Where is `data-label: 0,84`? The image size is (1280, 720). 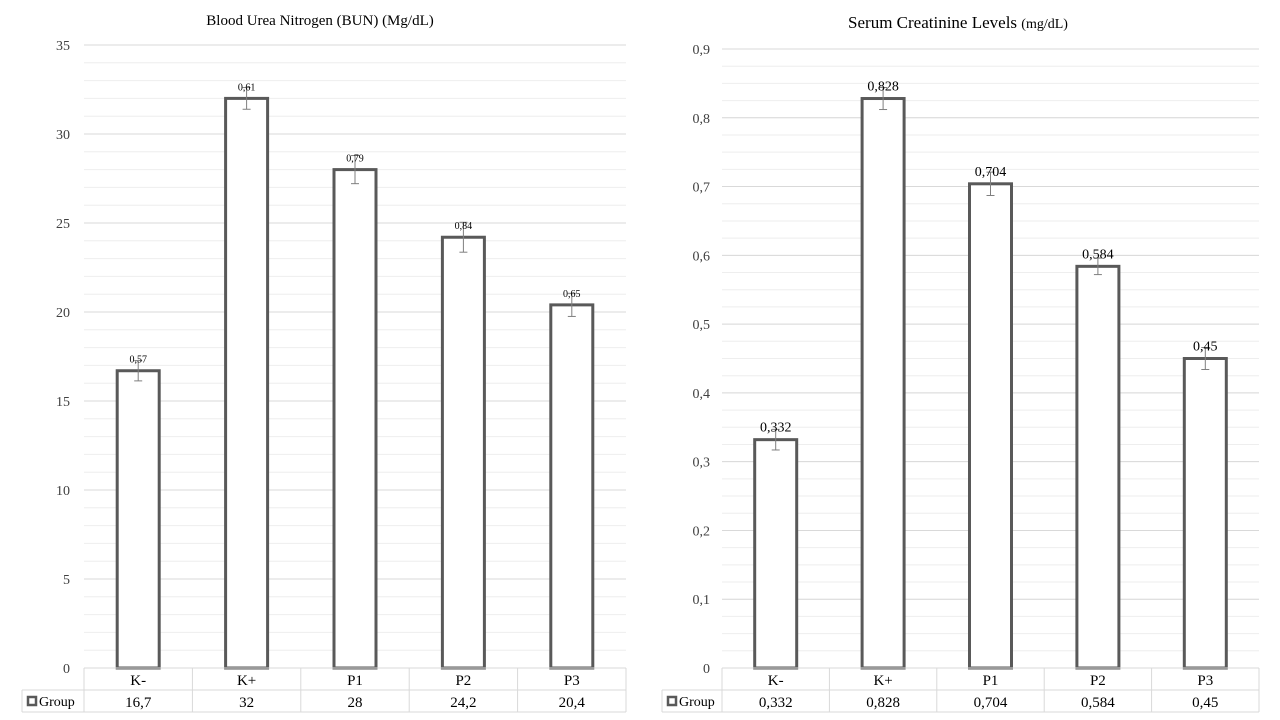
data-label: 0,84 is located at coordinates (464, 226).